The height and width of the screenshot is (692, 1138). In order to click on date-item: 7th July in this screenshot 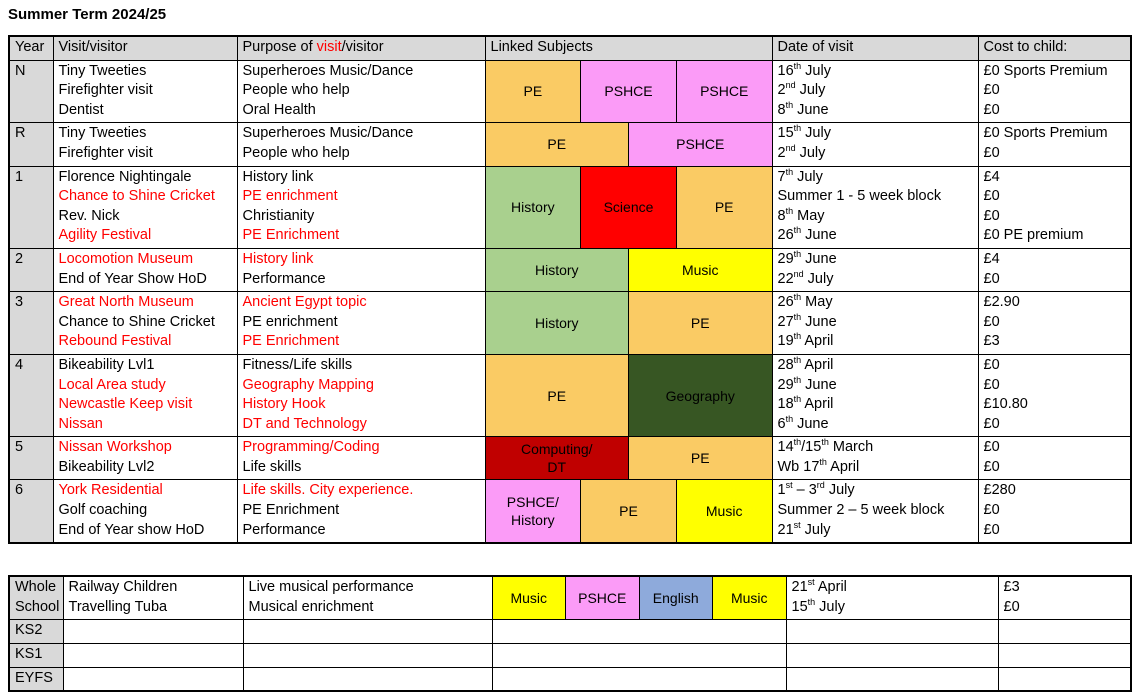, I will do `click(800, 175)`.